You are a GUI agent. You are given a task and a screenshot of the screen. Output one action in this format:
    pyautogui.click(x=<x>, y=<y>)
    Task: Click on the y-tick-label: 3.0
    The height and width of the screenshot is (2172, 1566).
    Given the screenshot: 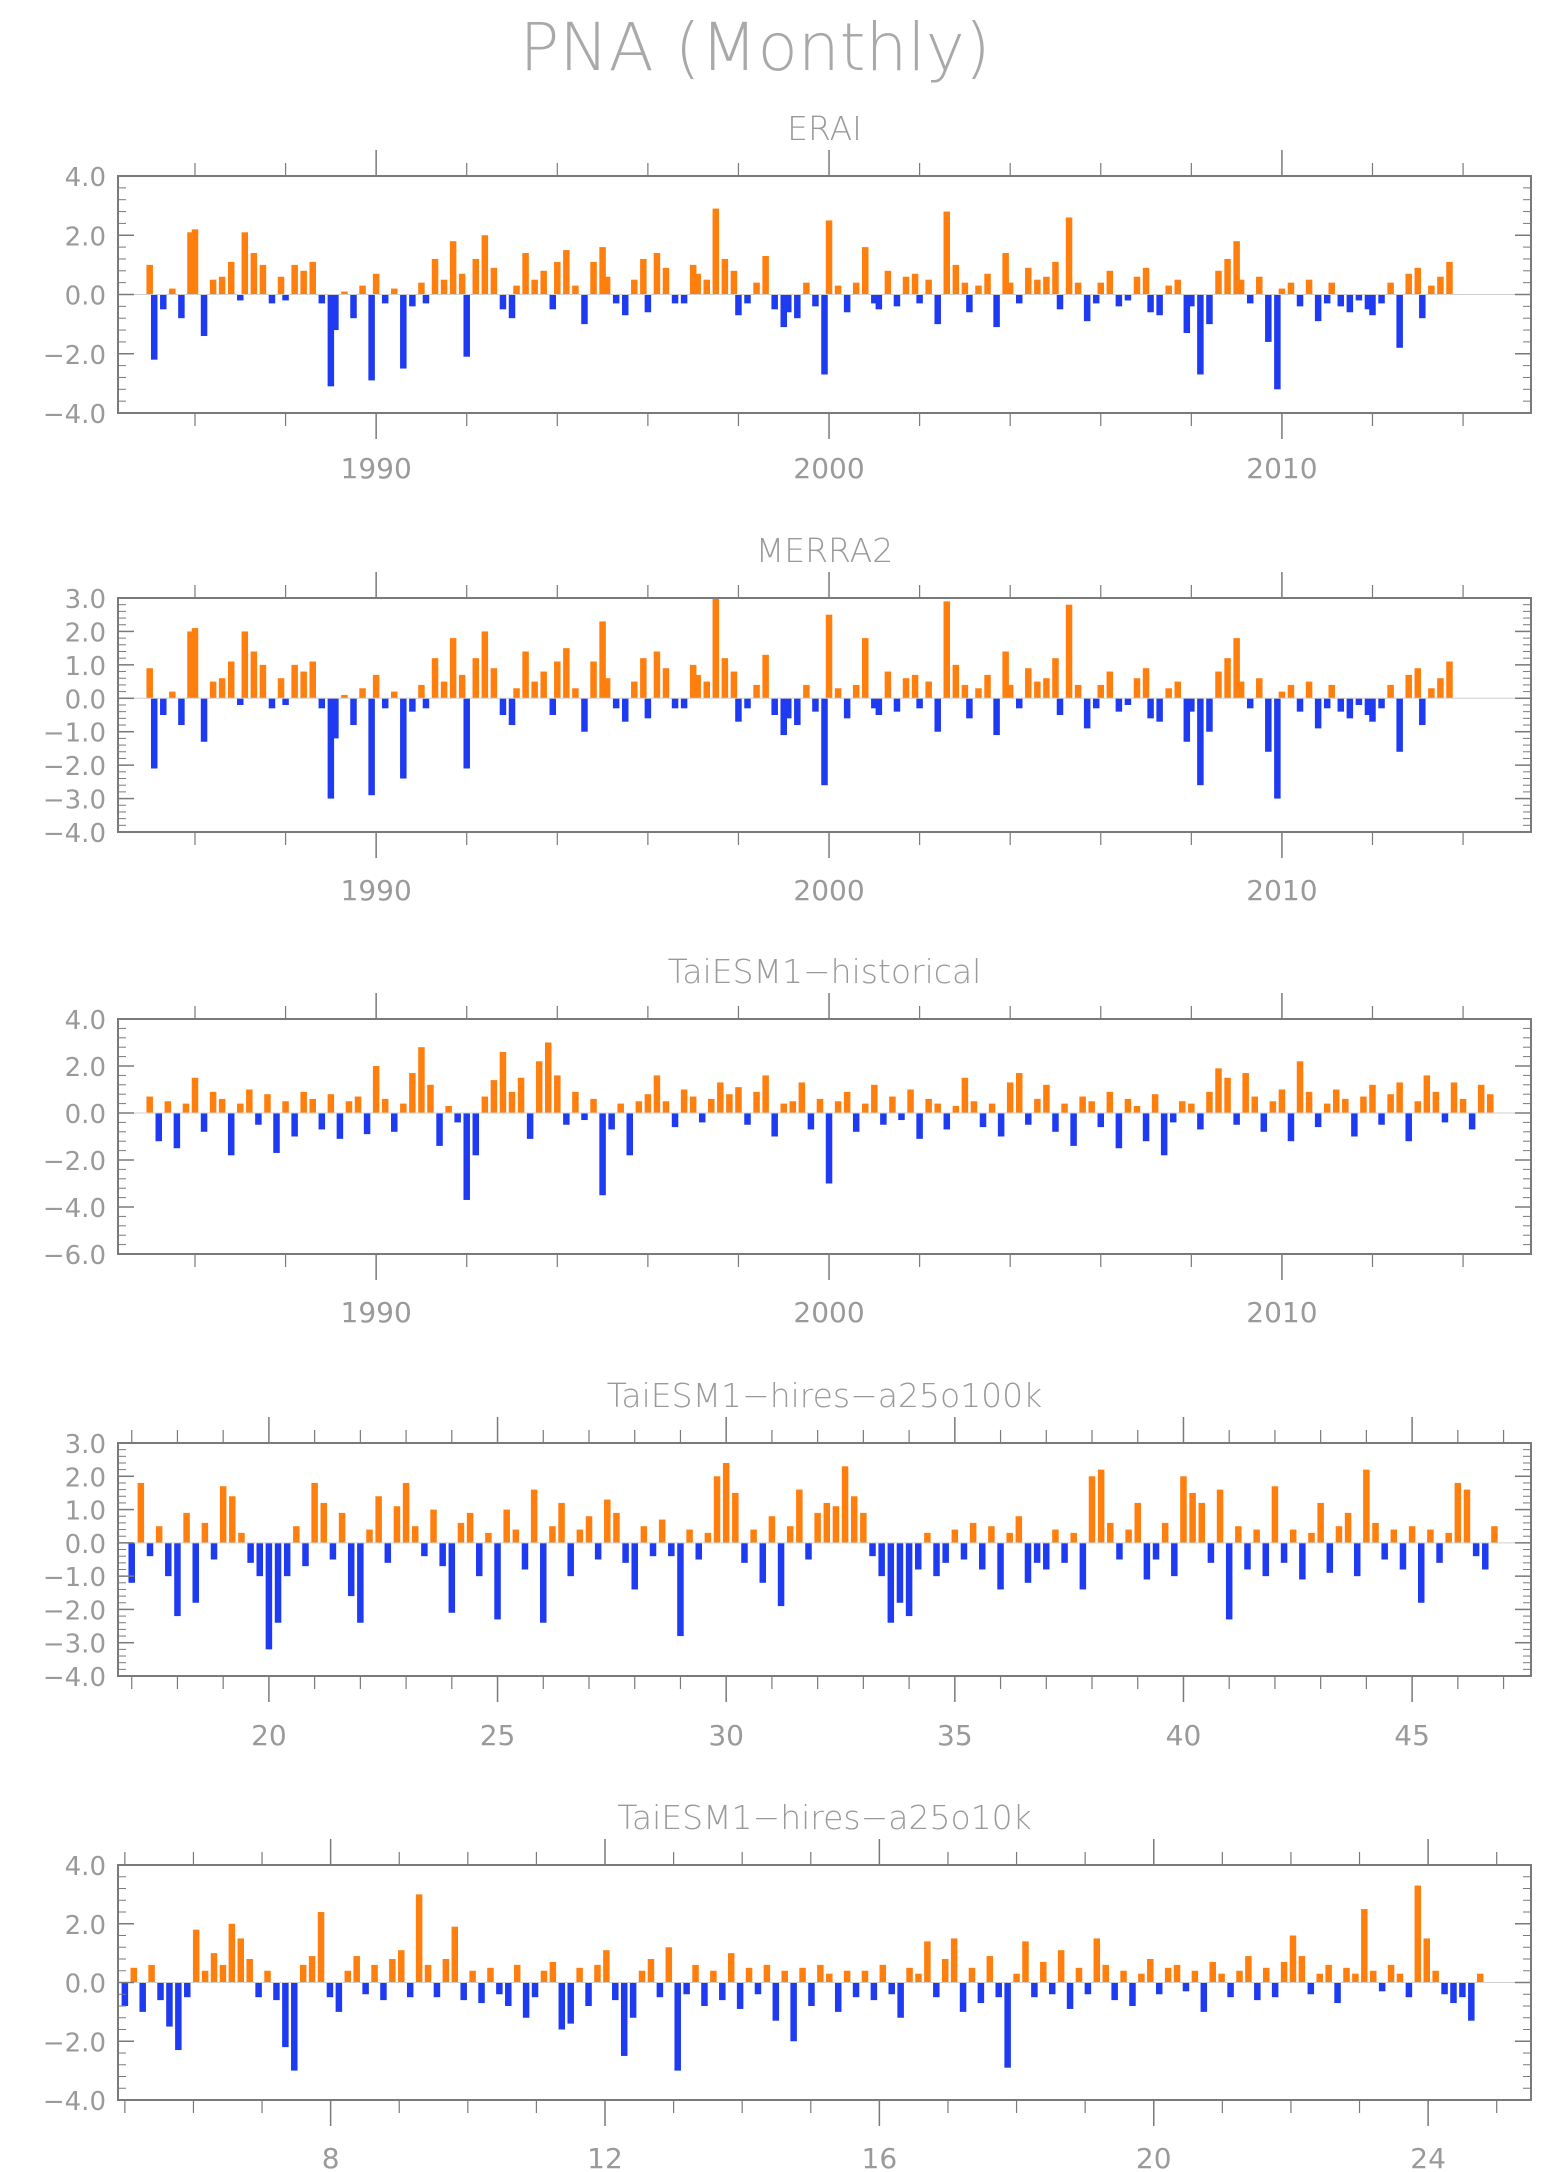 What is the action you would take?
    pyautogui.click(x=85, y=1445)
    